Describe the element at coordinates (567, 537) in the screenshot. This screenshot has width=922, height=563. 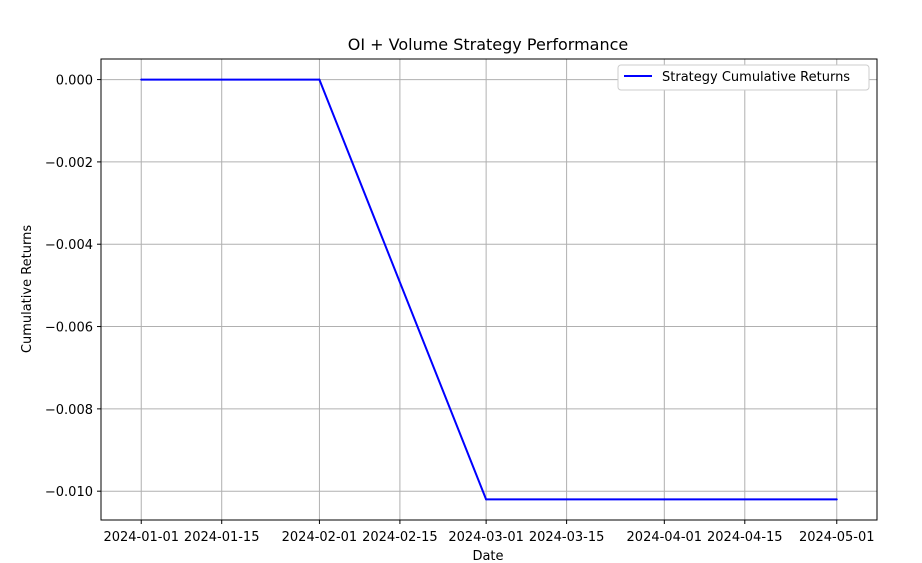
I see `x-tick-label: 2024-03-15` at that location.